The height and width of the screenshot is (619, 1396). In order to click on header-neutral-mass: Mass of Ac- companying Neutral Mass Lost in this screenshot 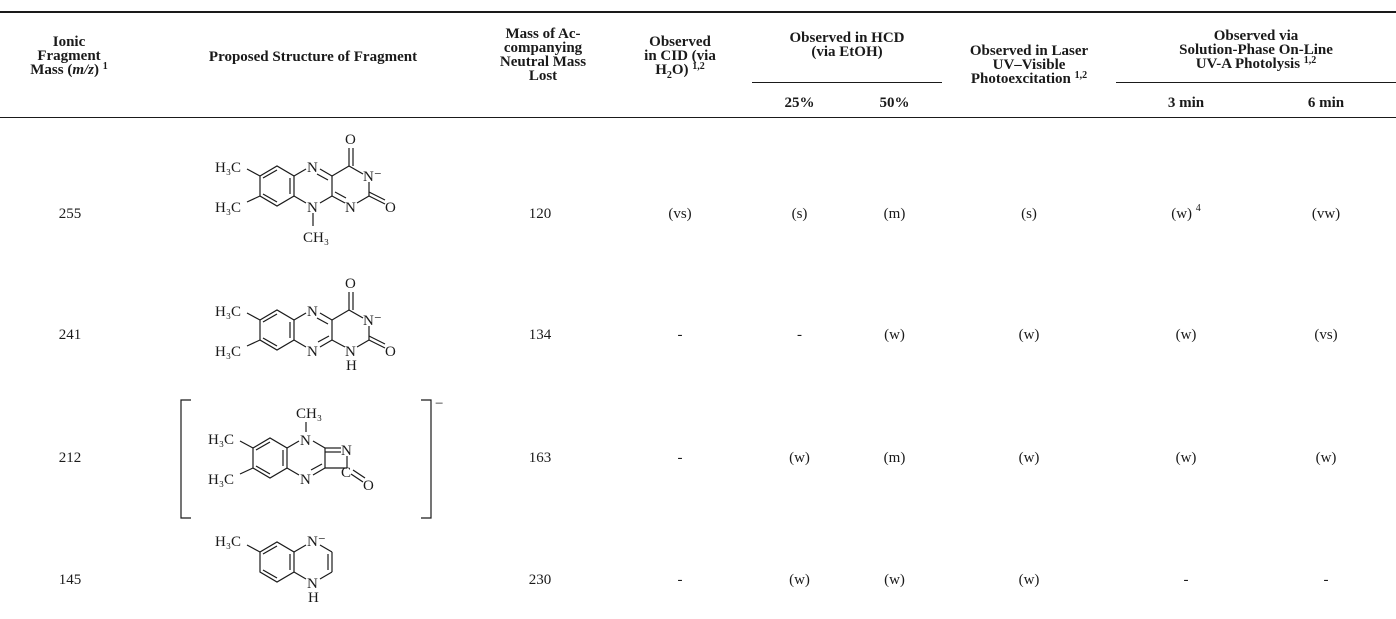, I will do `click(543, 55)`.